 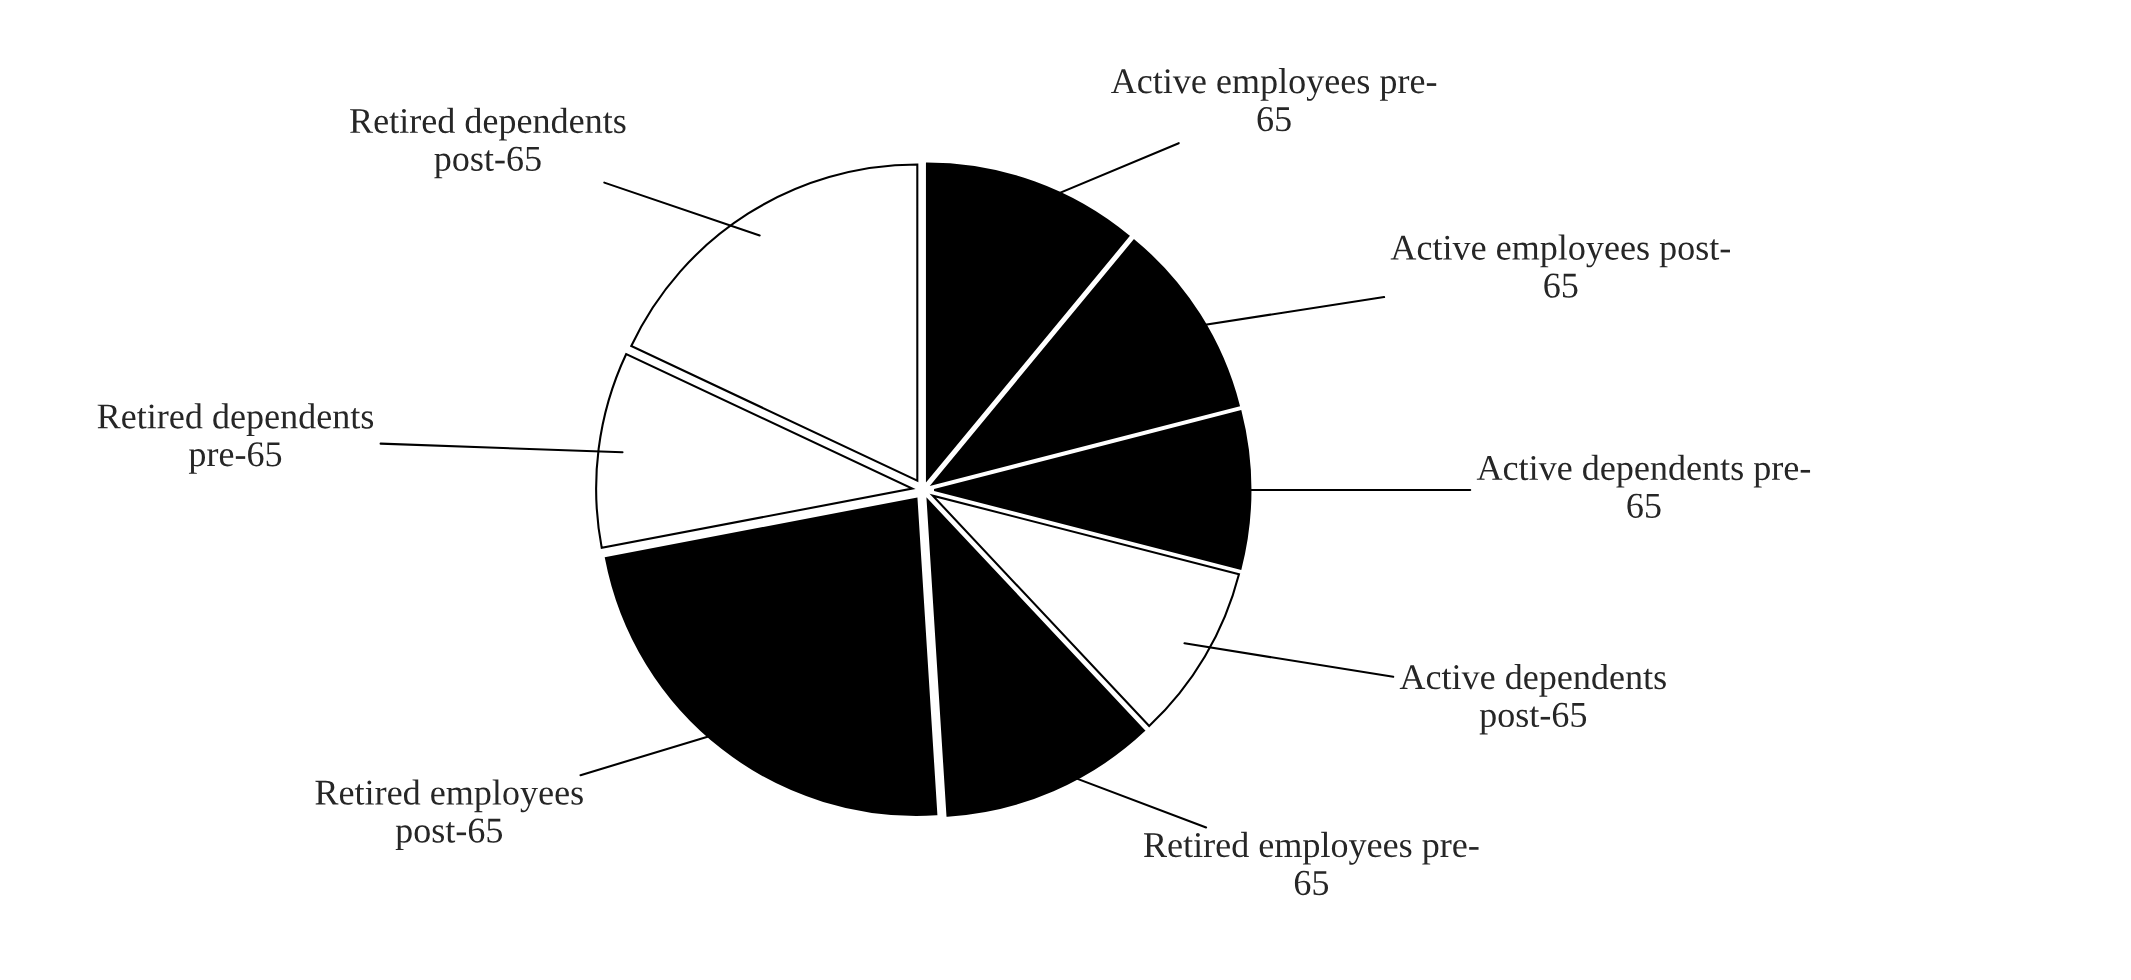 What do you see at coordinates (1643, 486) in the screenshot?
I see `slice-label: Active dependents pre- 65` at bounding box center [1643, 486].